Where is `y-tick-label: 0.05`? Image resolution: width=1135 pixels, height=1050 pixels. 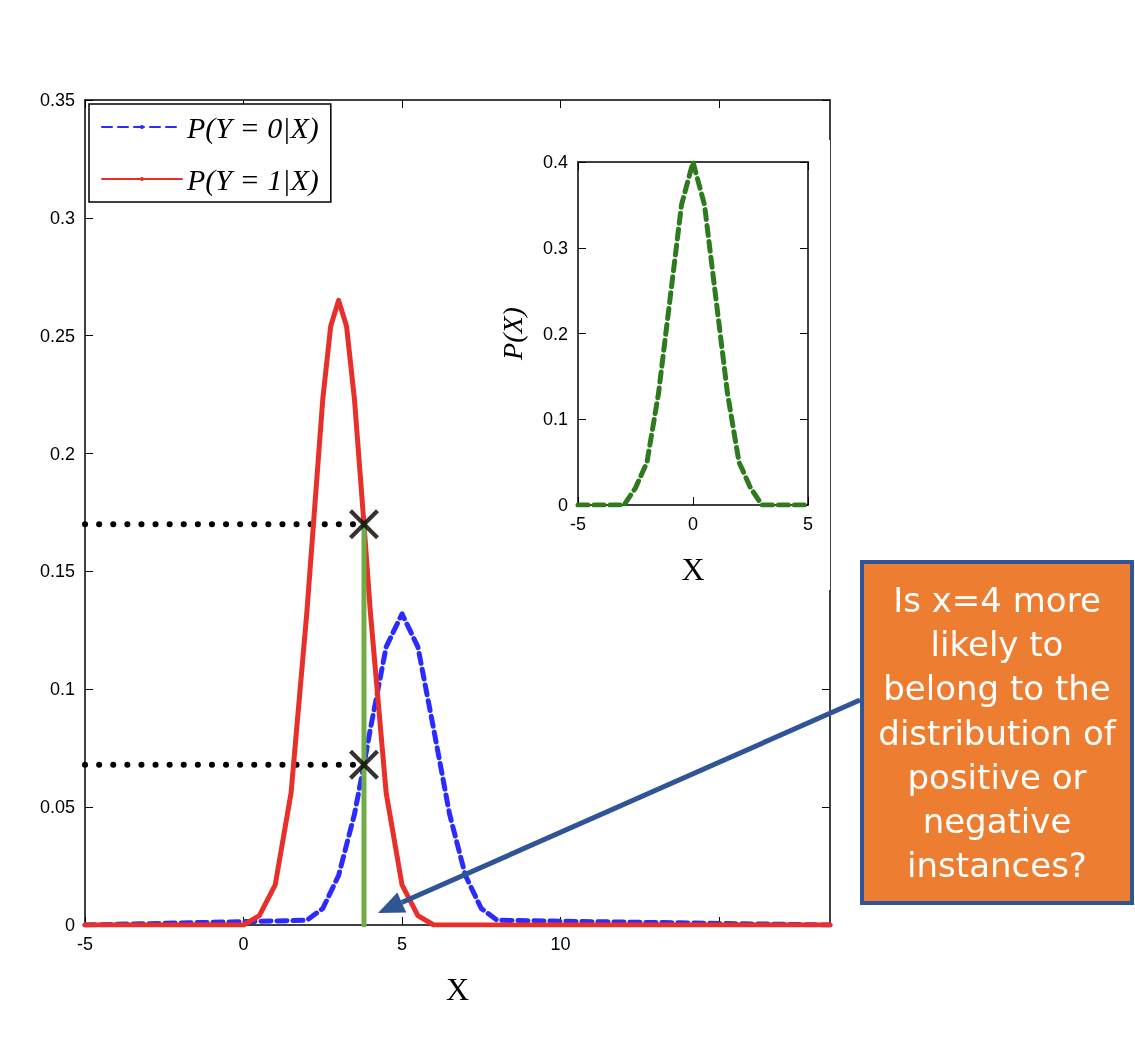
y-tick-label: 0.05 is located at coordinates (57, 807).